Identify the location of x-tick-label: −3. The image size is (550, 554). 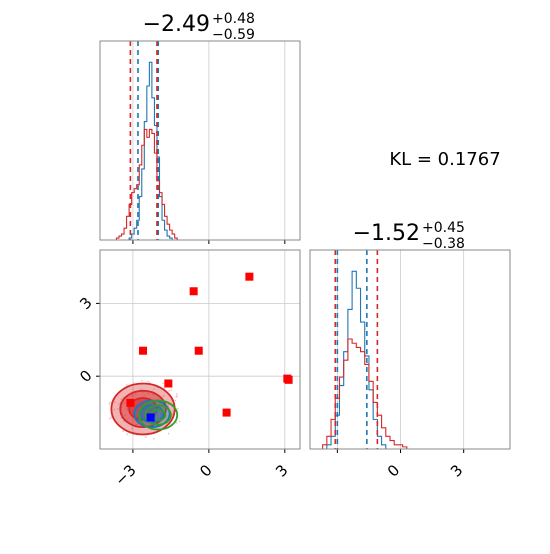
(125, 475).